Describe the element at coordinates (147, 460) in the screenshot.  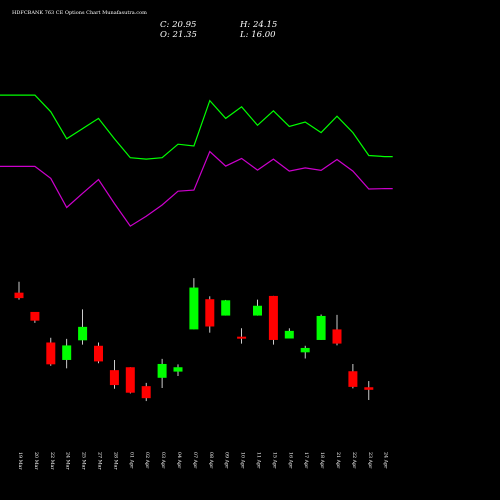
I see `x-tick-label: 02 Apr` at that location.